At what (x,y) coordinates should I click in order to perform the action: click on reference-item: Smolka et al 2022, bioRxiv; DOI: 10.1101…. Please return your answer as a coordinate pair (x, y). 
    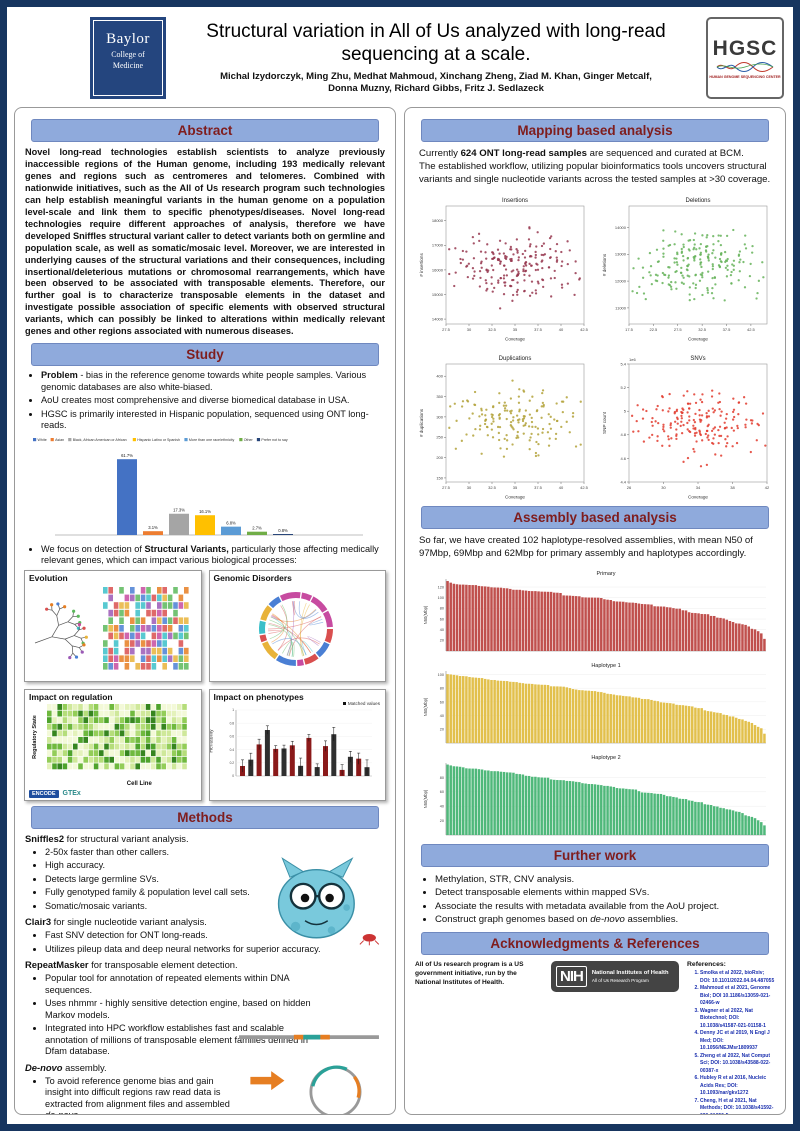
    Looking at the image, I should click on (737, 977).